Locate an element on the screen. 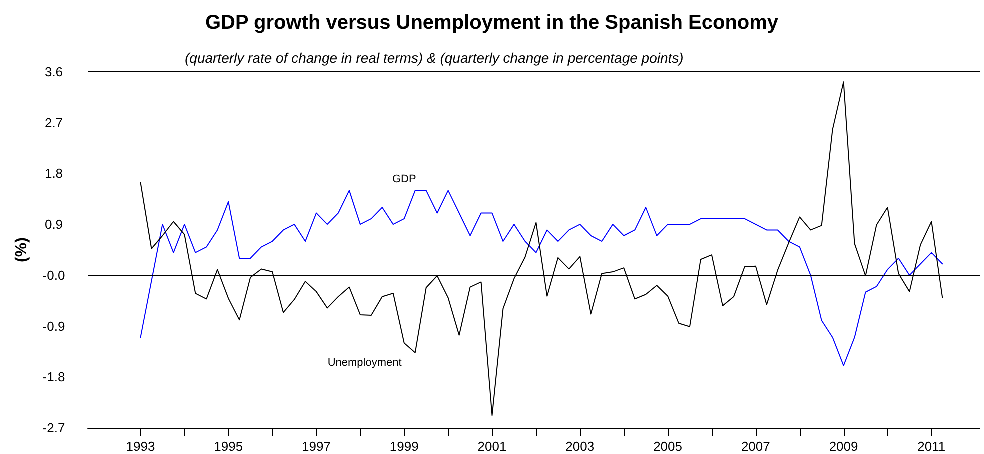  series-label: Unemployment is located at coordinates (365, 363).